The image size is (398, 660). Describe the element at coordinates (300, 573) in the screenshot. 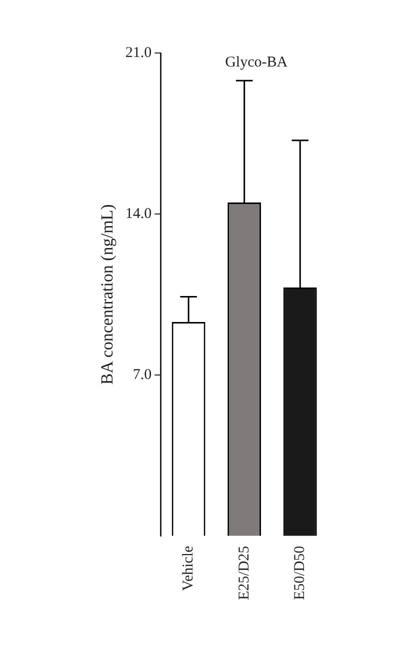

I see `x-tick-label: E50/D50` at that location.